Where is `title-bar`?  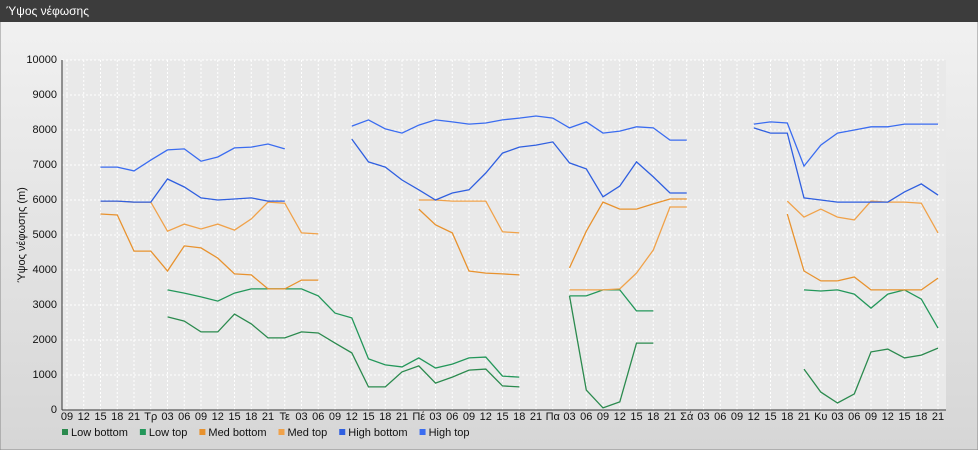
title-bar is located at coordinates (489, 11).